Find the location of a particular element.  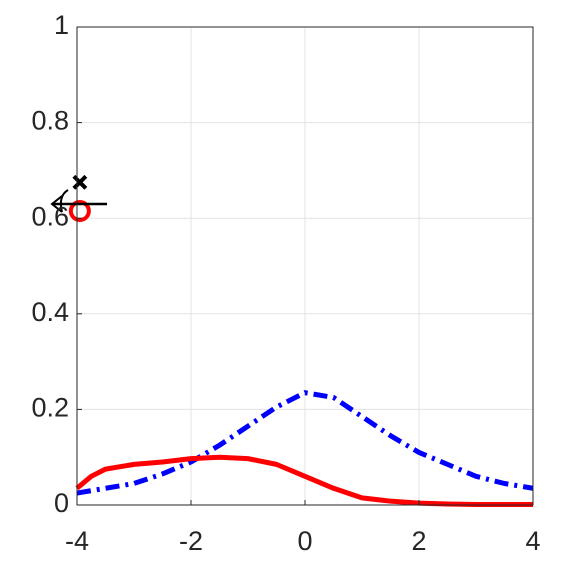

y-tick-label: 0.6 is located at coordinates (50, 216).